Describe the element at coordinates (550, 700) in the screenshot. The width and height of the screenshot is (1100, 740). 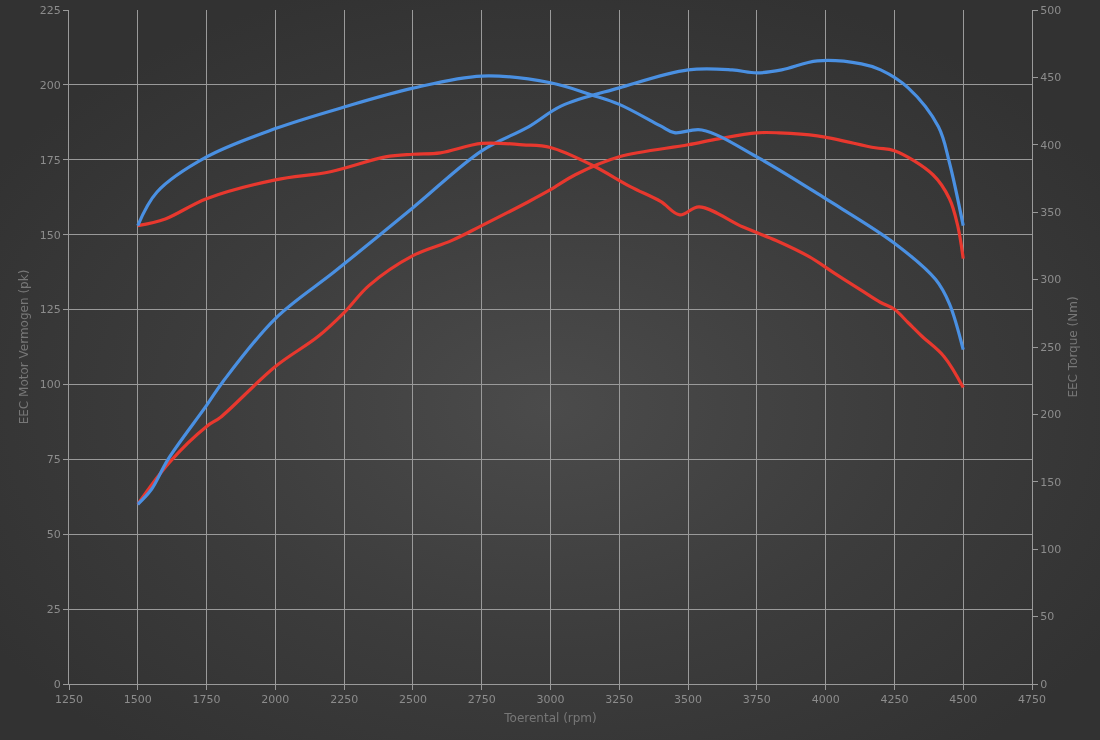
I see `x-tick-label: 3000` at that location.